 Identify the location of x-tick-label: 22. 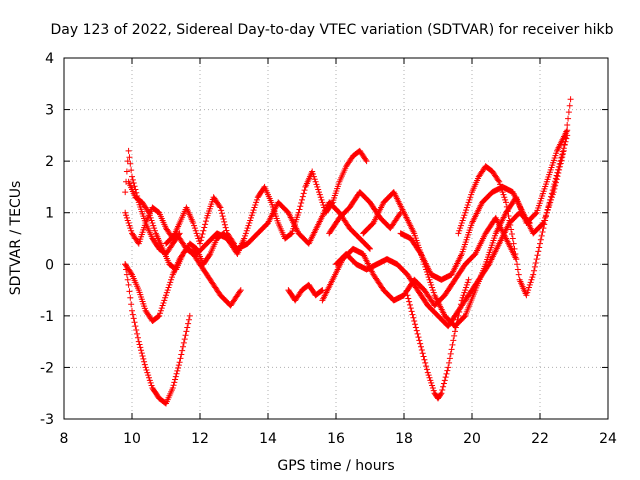
(540, 439).